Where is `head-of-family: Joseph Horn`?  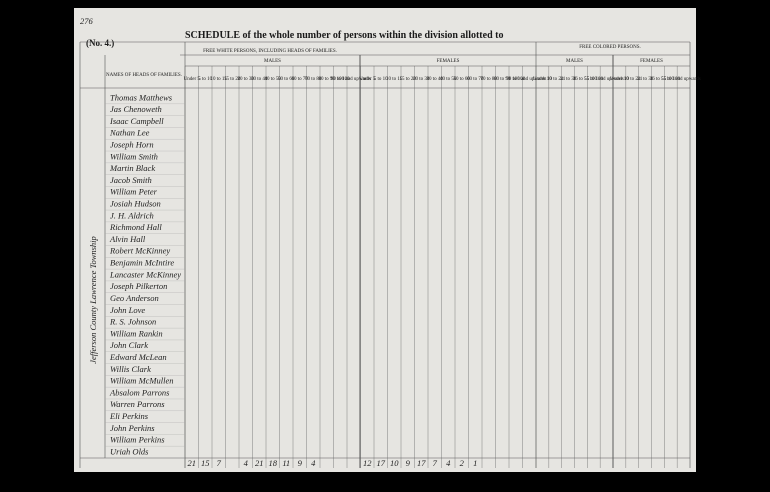
head-of-family: Joseph Horn is located at coordinates (132, 144).